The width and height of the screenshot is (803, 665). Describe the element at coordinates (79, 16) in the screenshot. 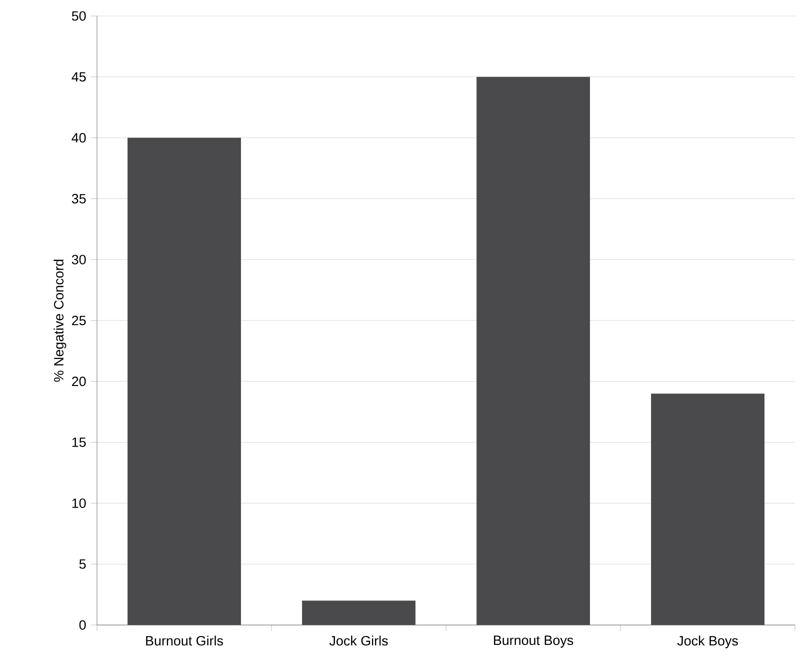

I see `y-tick-label: 50` at that location.